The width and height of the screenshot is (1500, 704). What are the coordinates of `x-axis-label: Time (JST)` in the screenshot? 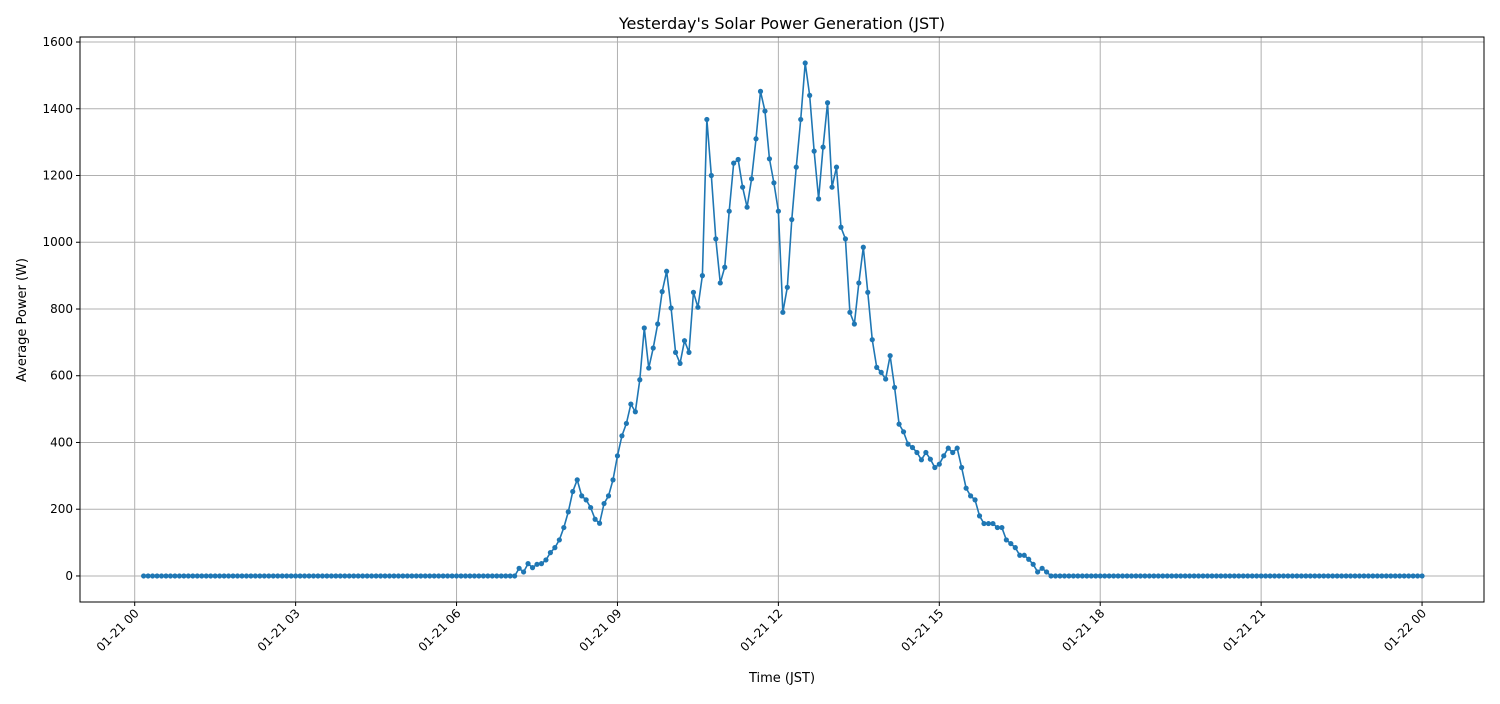 It's located at (781, 678).